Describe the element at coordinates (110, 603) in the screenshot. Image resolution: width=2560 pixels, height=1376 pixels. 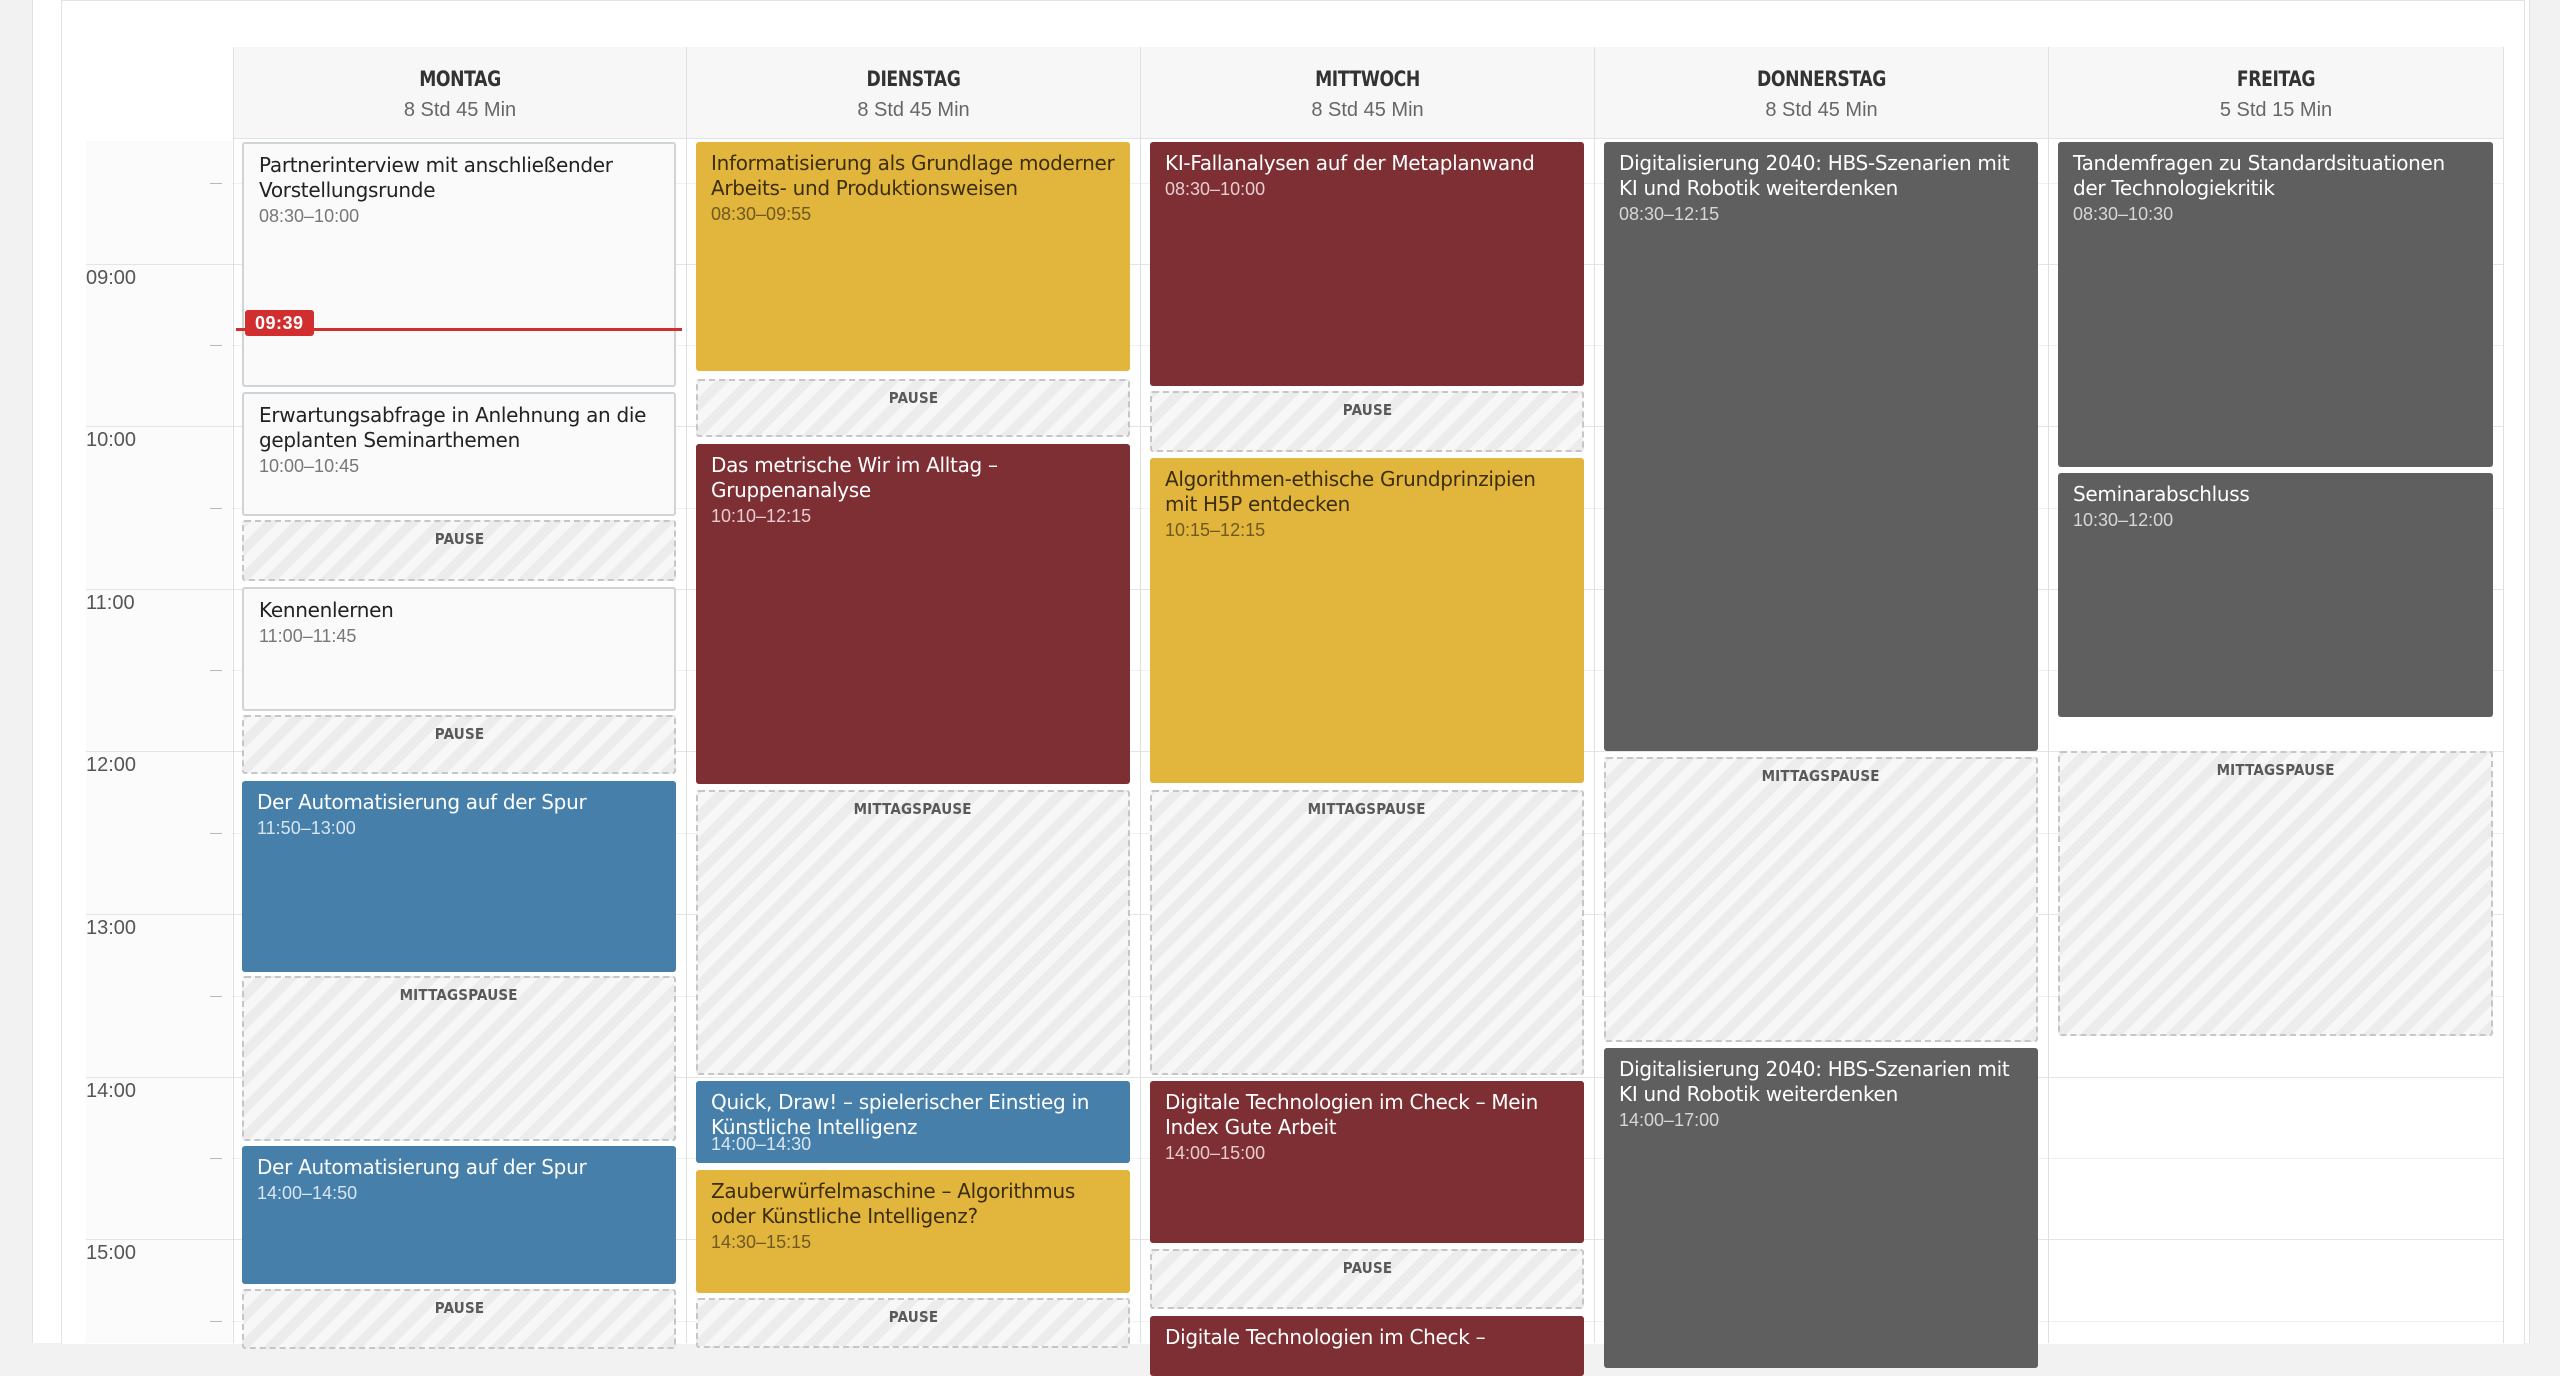
I see `time-label-1100: 11:00` at that location.